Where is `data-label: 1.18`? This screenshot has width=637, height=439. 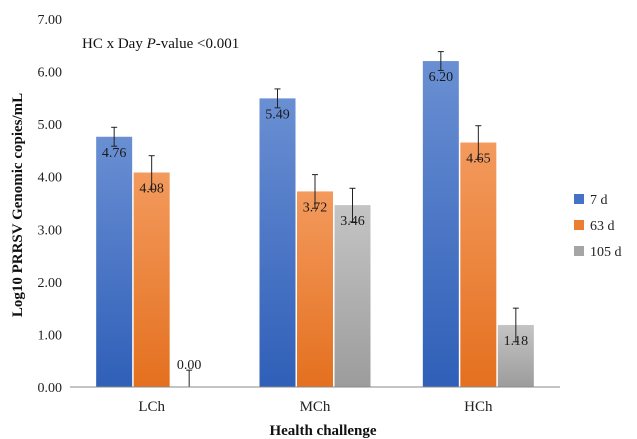
data-label: 1.18 is located at coordinates (516, 341).